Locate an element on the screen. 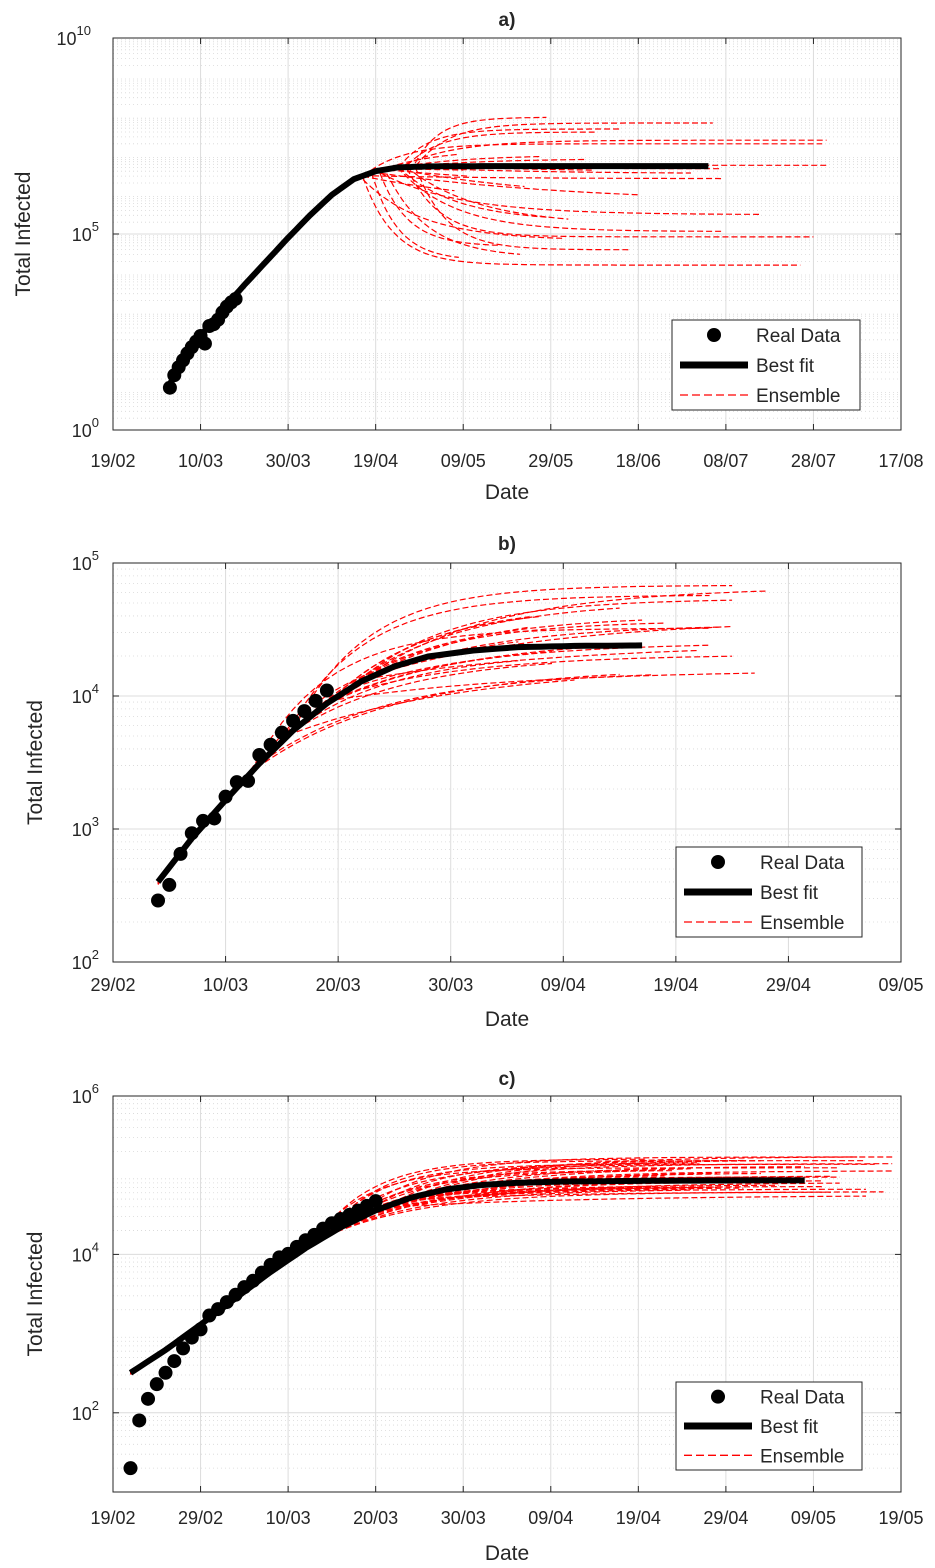 The width and height of the screenshot is (935, 1568). y-tick-label: 10¹⁰ is located at coordinates (74, 36).